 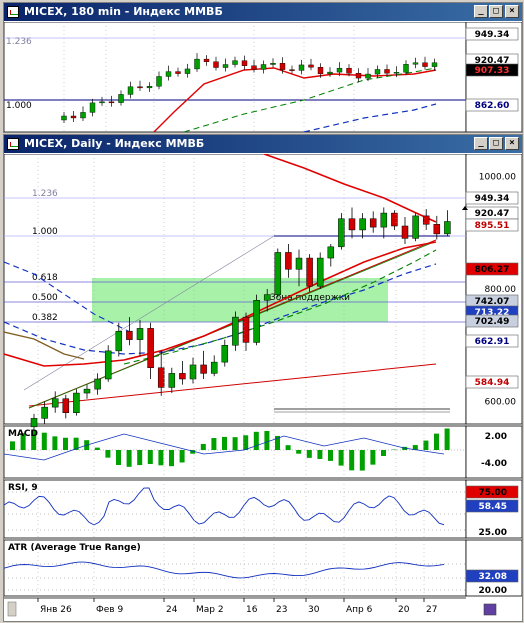 I want to click on scroll-icon, so click(x=490, y=609).